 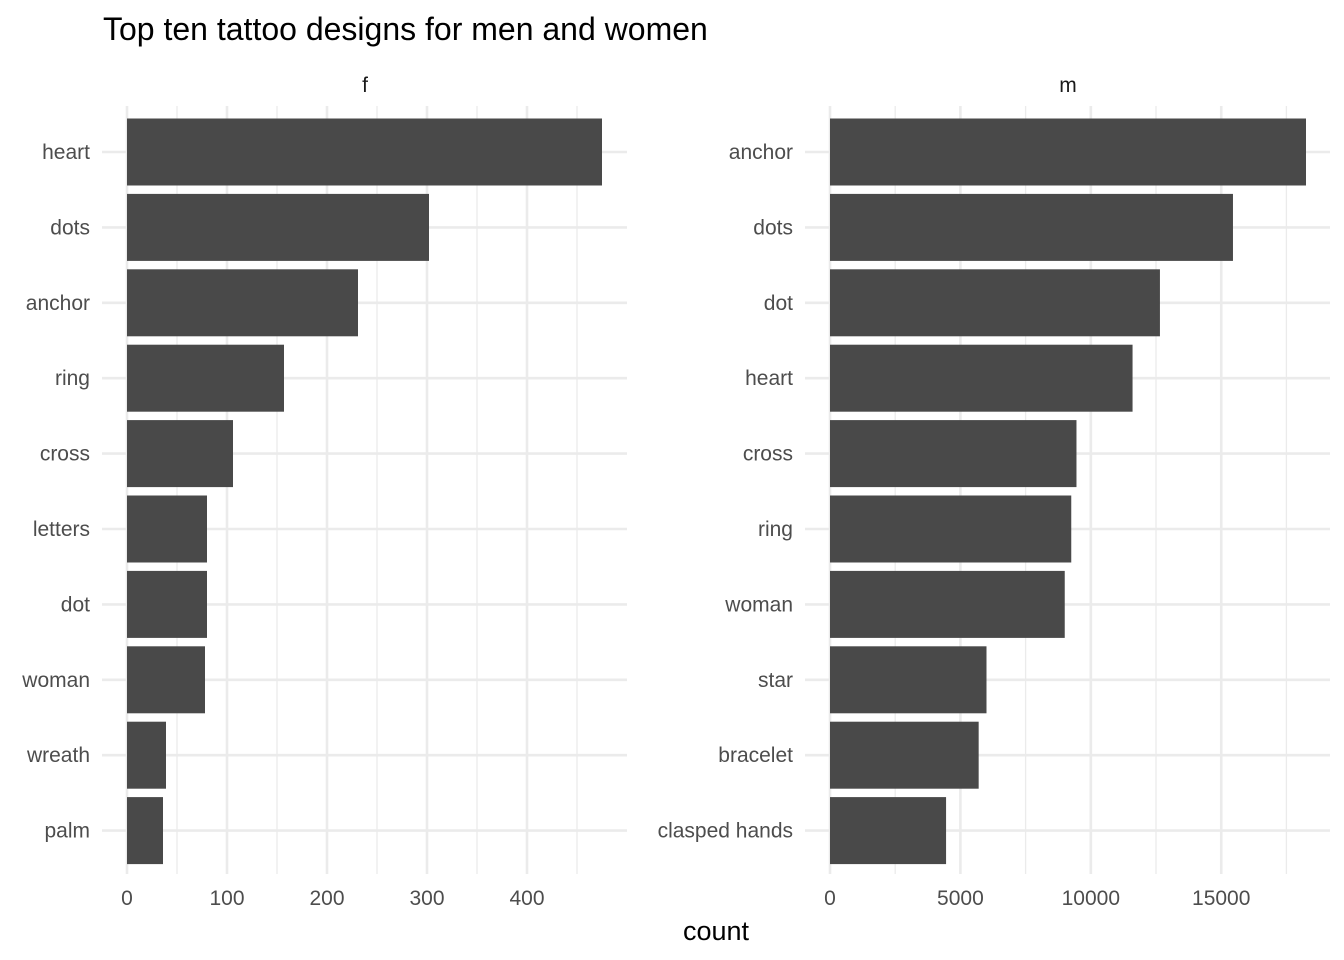 What do you see at coordinates (725, 831) in the screenshot?
I see `y-tick-label: clasped hands` at bounding box center [725, 831].